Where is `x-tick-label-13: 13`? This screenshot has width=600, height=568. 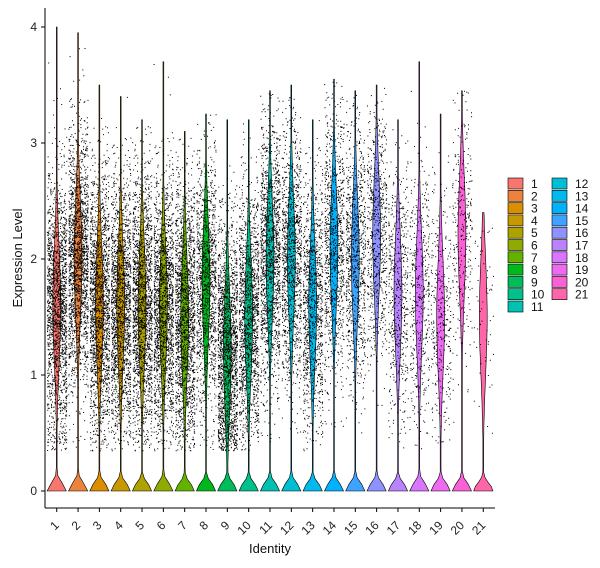 x-tick-label-13: 13 is located at coordinates (308, 528).